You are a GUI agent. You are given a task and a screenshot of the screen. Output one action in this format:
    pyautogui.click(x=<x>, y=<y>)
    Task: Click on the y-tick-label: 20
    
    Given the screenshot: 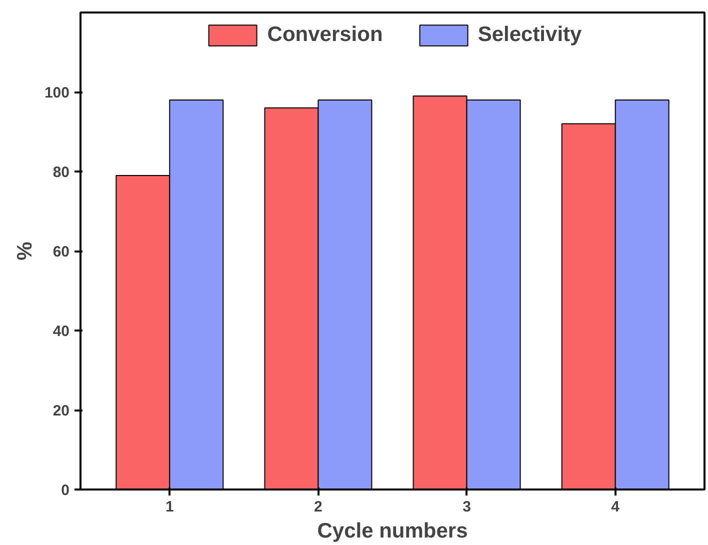 What is the action you would take?
    pyautogui.click(x=61, y=411)
    